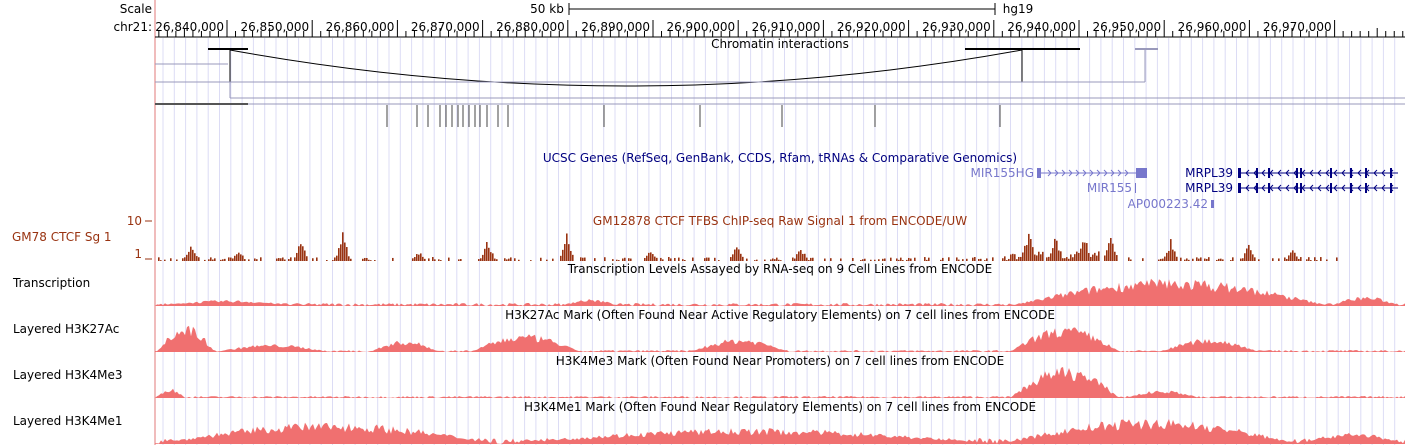 The width and height of the screenshot is (1405, 445). I want to click on ruler-tick-label: 26,910,000, so click(786, 27).